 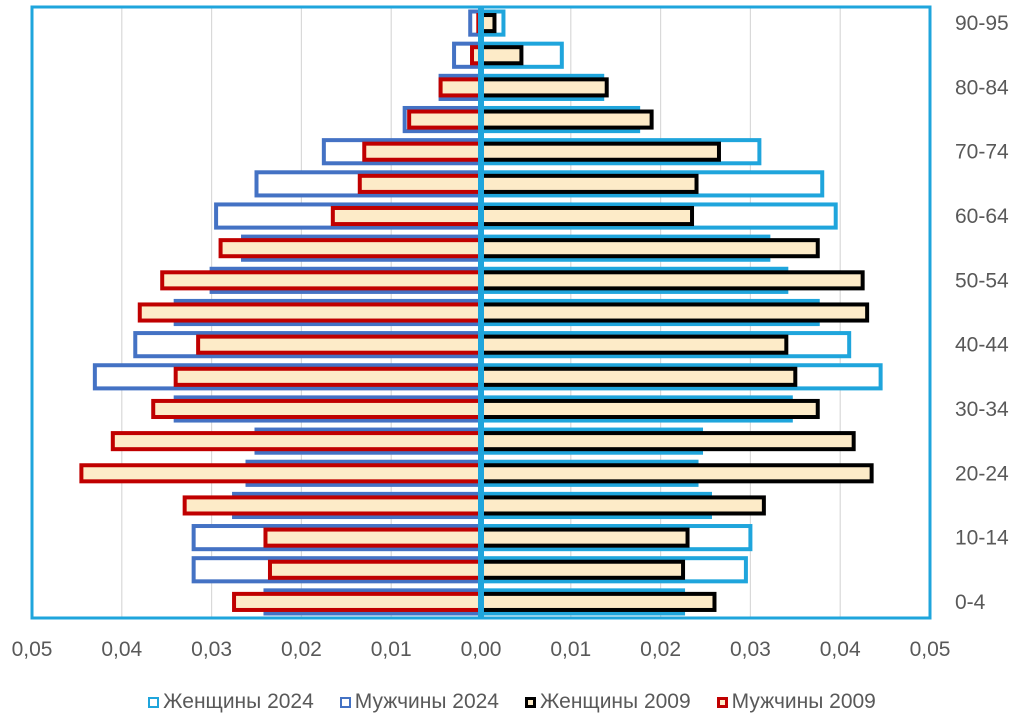 I want to click on legend-item-men-2024: Мужчины 2024, so click(x=419, y=702).